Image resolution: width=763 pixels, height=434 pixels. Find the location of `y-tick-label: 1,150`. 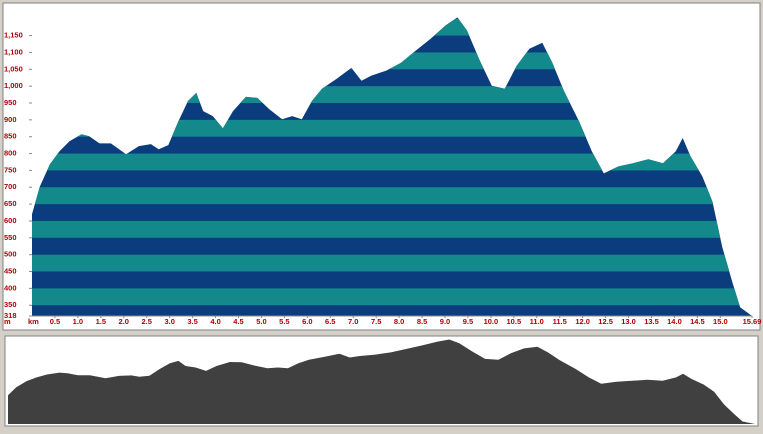

y-tick-label: 1,150 is located at coordinates (13, 35).